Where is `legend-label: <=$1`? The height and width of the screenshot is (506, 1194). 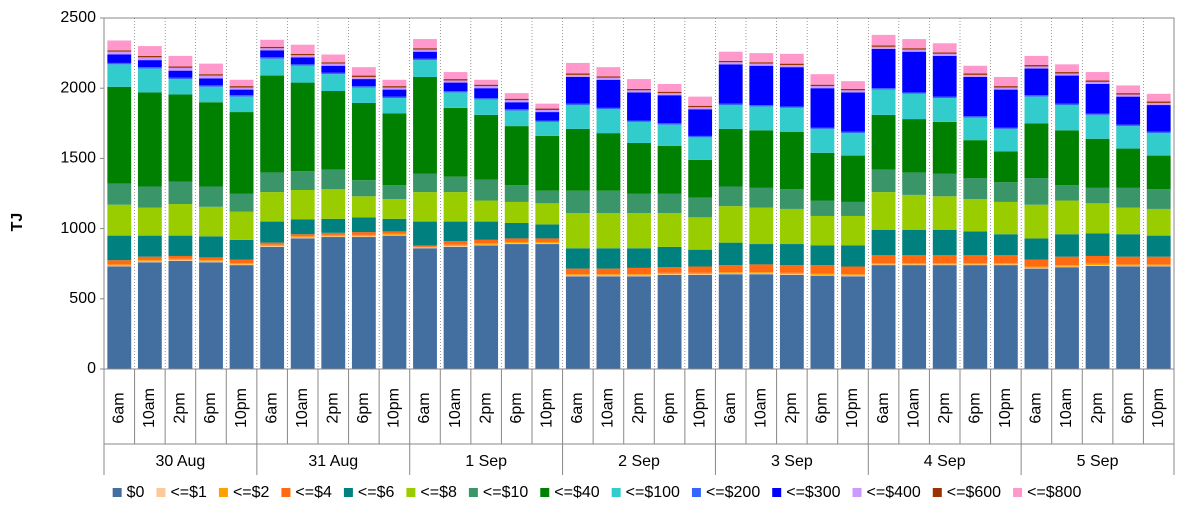
legend-label: <=$1 is located at coordinates (188, 492).